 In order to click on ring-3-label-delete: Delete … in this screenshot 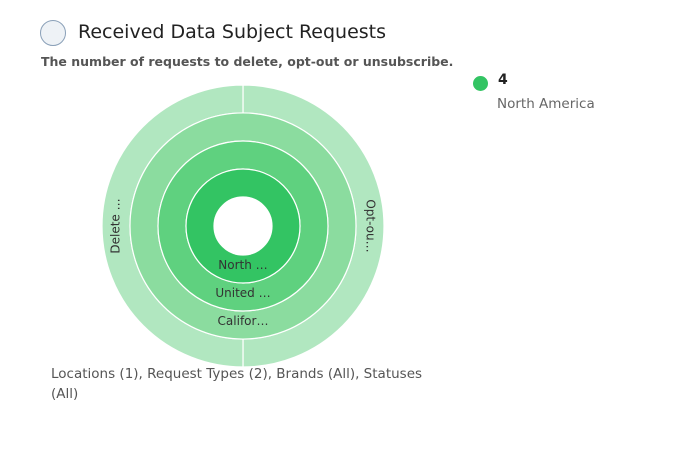, I will do `click(116, 225)`.